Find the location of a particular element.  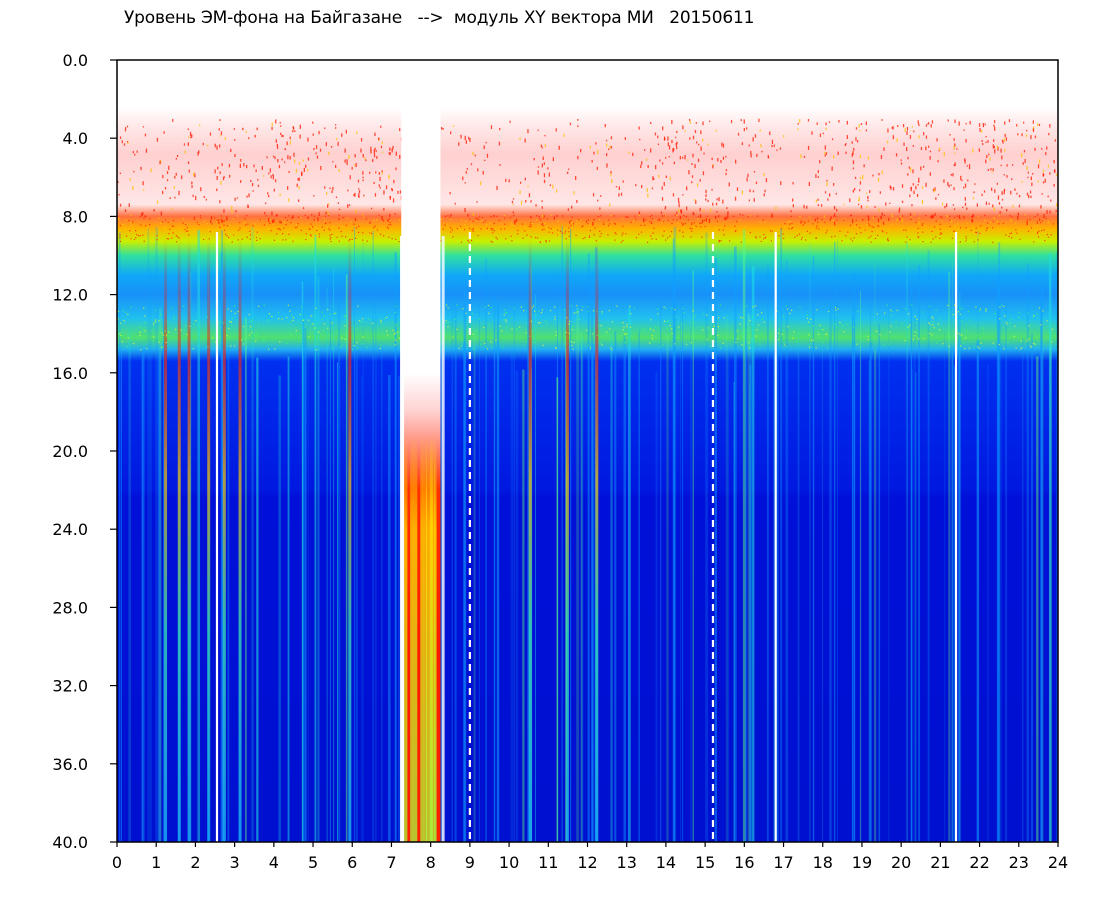

y-tick-label: 16.0 is located at coordinates (70, 373).